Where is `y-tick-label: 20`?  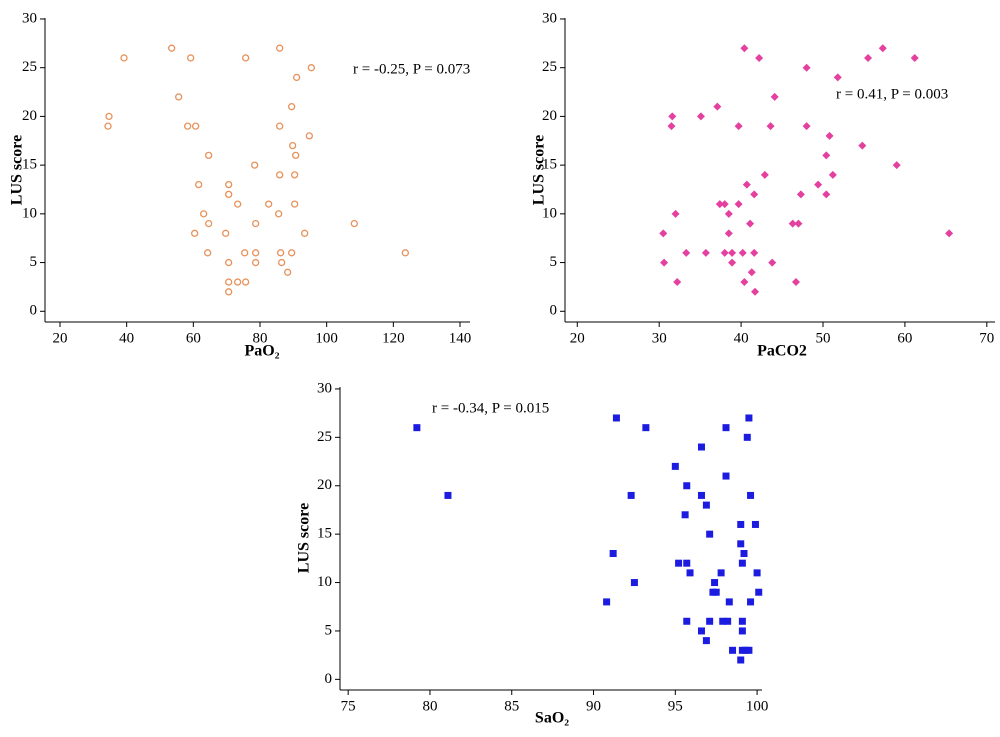 y-tick-label: 20 is located at coordinates (549, 116).